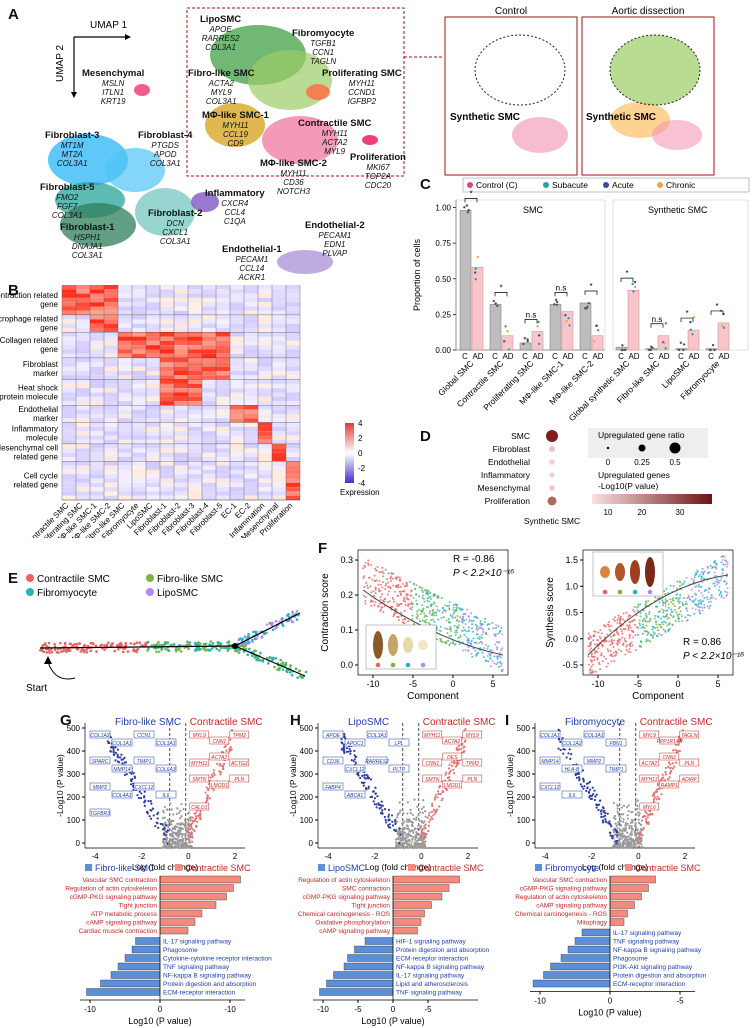 This screenshot has height=1028, width=755. I want to click on f-xtick: 5, so click(717, 684).